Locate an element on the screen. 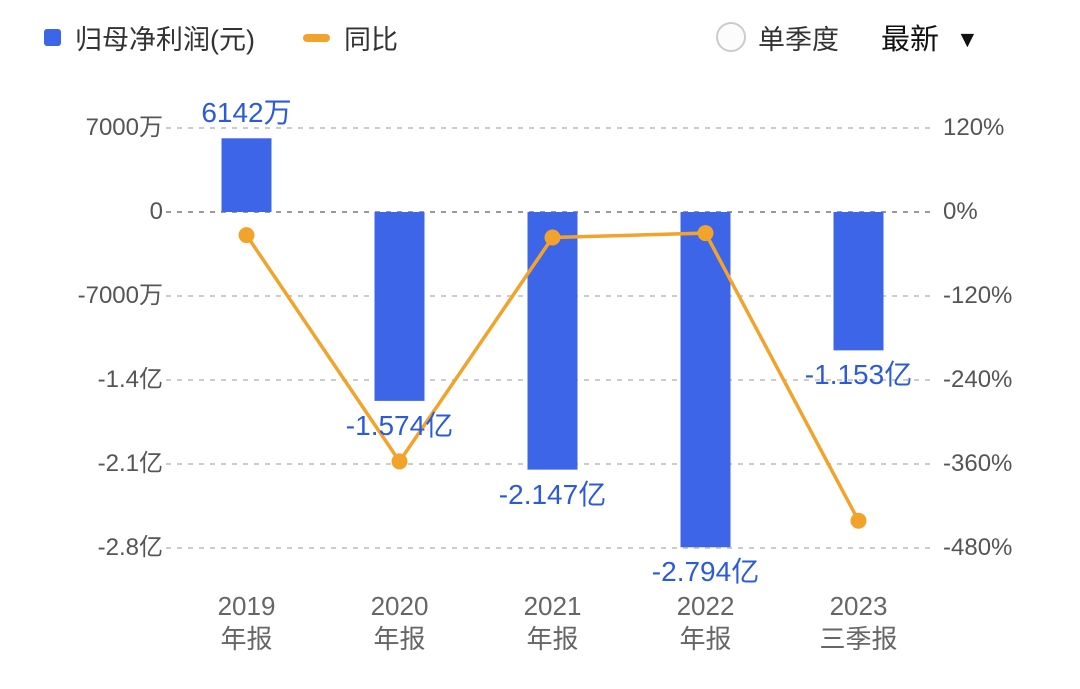  yoy-point-2023 is located at coordinates (858, 520).